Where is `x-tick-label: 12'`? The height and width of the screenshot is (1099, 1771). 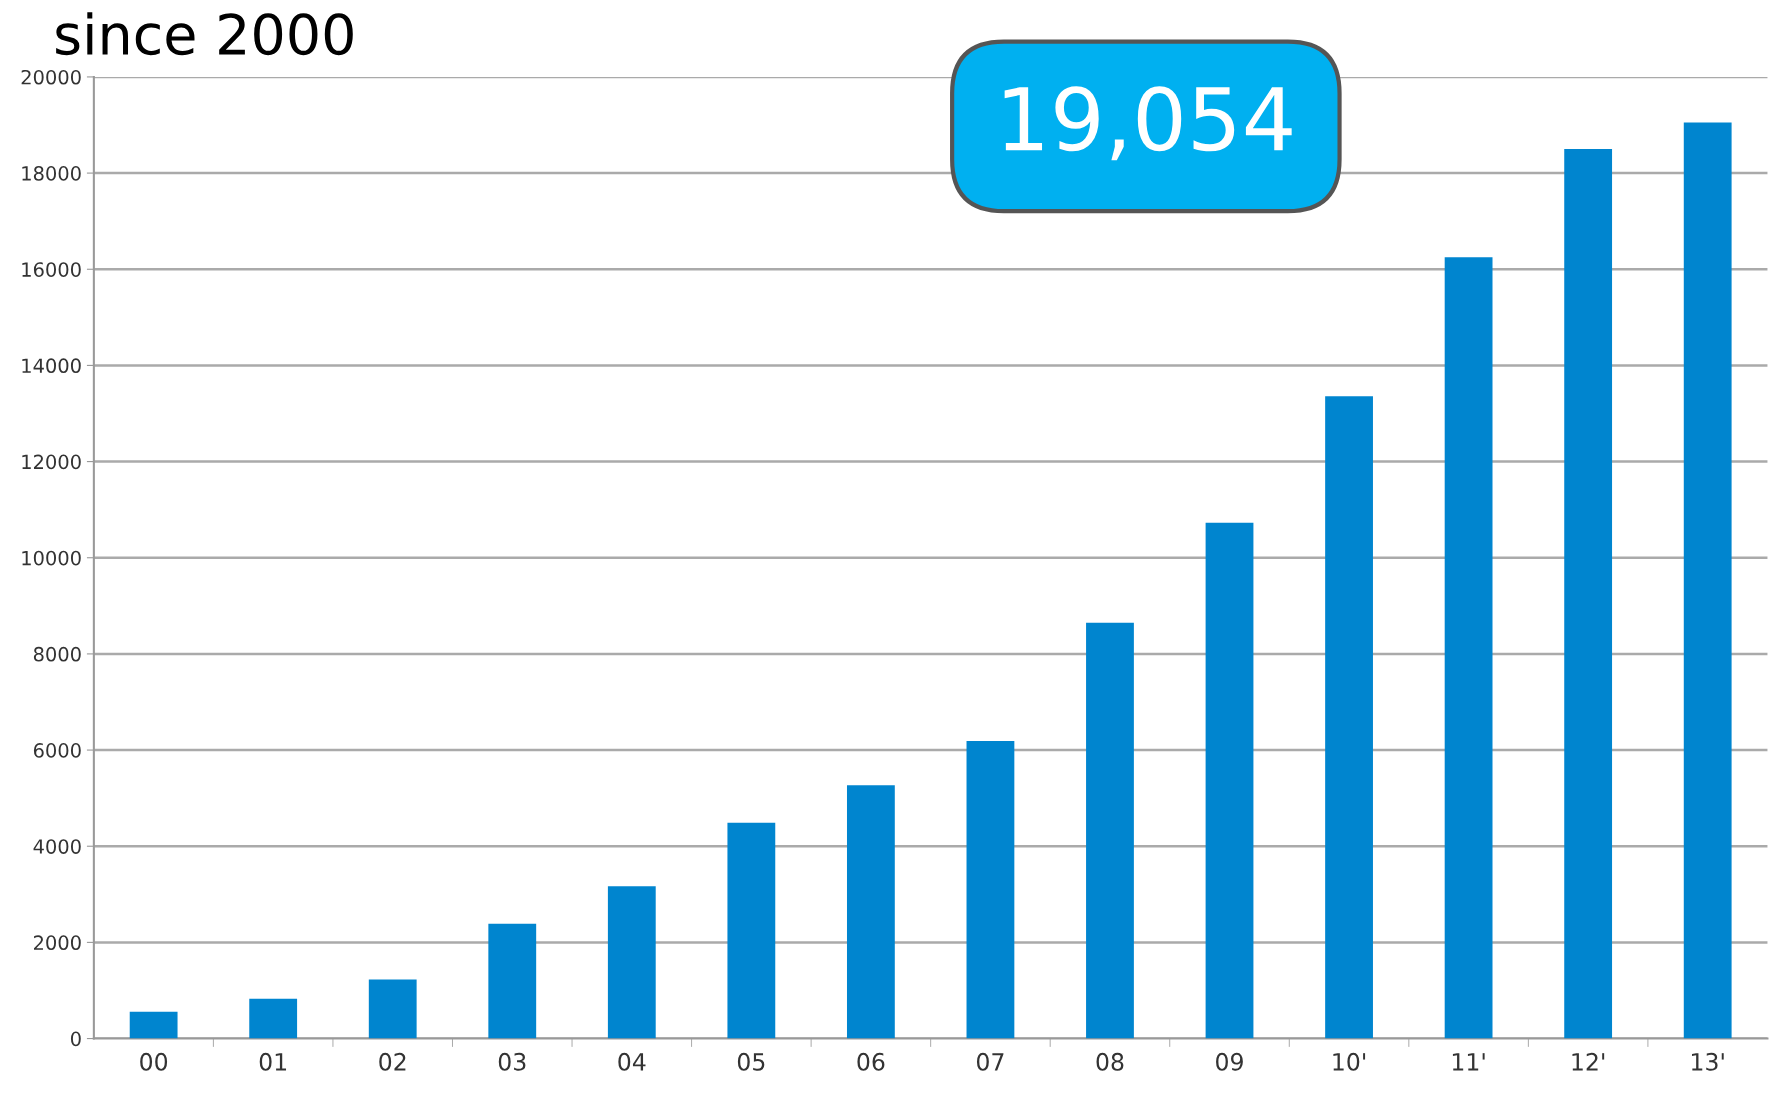 x-tick-label: 12' is located at coordinates (1588, 1061).